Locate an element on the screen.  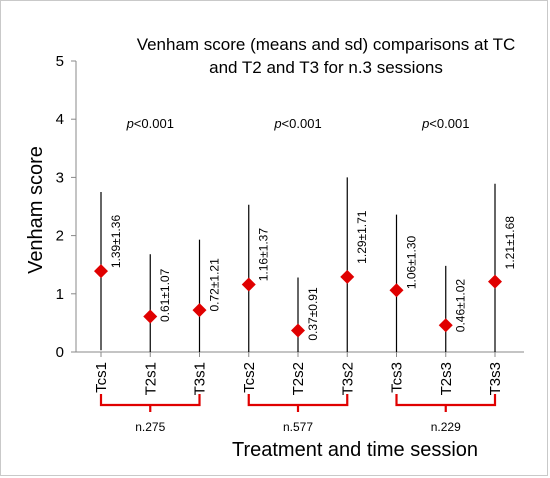
data-label: 1.21±1.68 is located at coordinates (510, 243).